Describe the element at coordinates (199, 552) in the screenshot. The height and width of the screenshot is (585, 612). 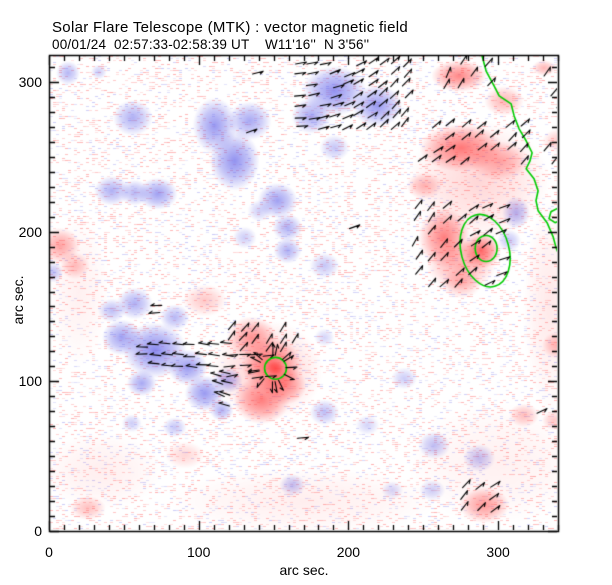
I see `x-axis-tick-label: 100` at that location.